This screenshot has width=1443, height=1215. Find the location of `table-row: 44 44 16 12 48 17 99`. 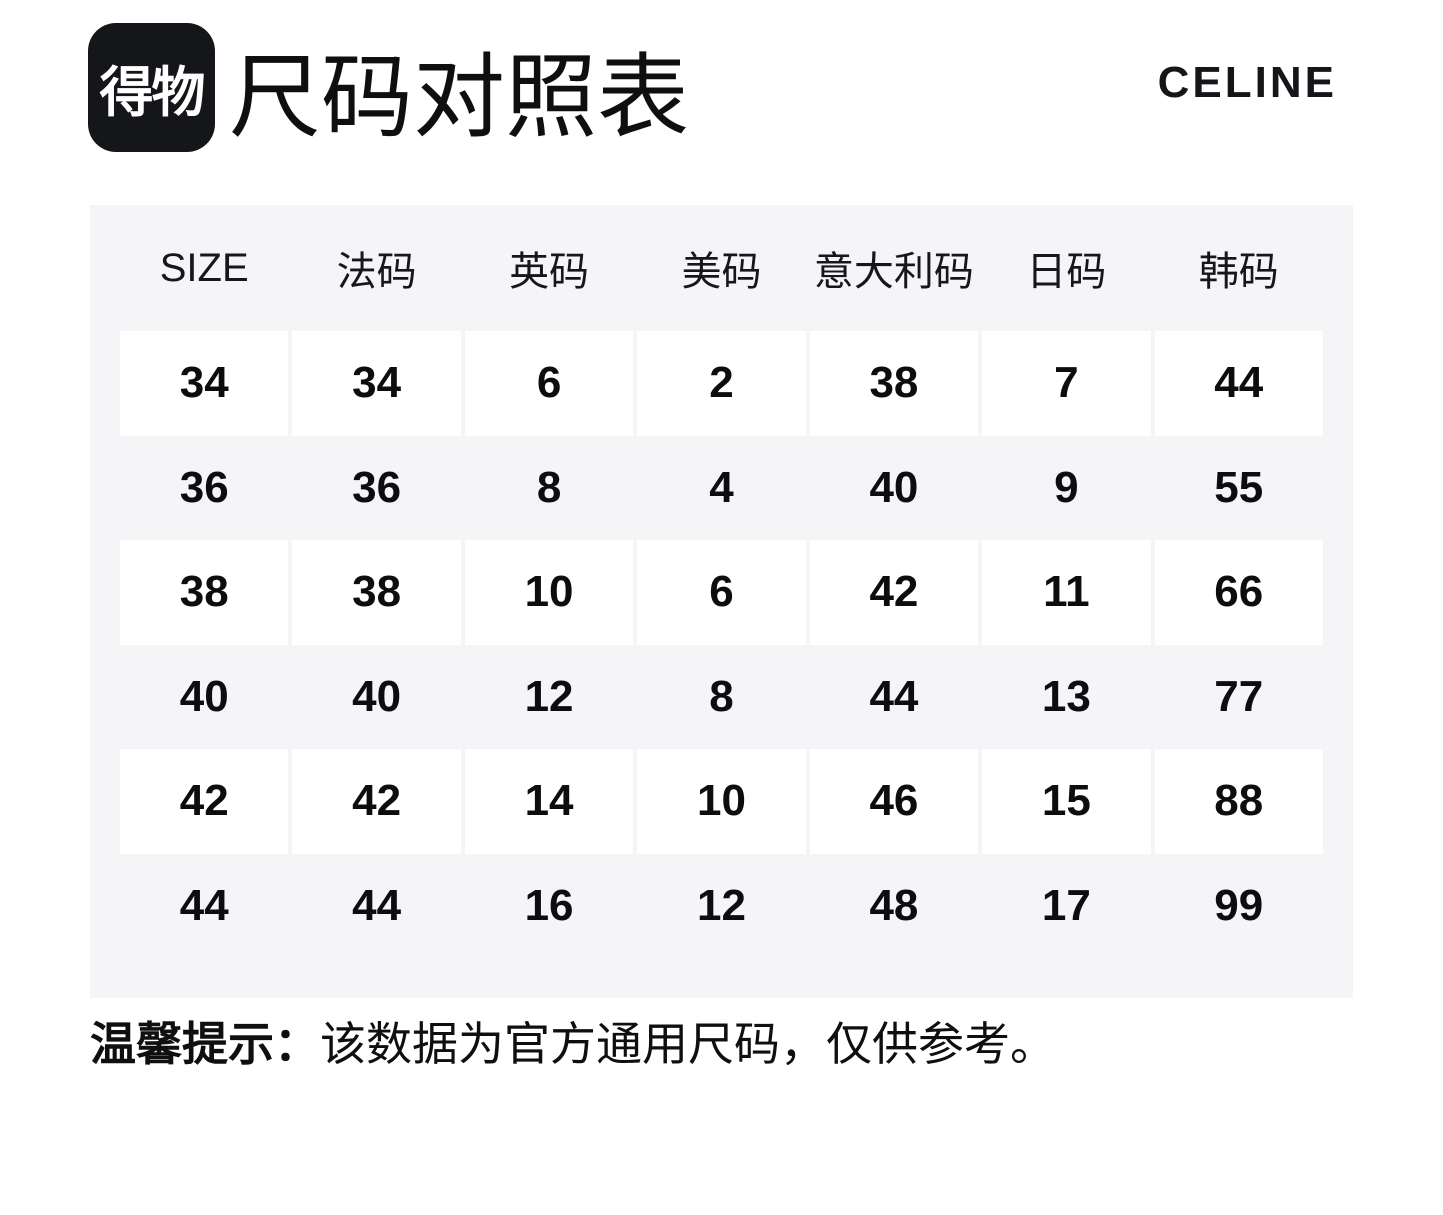

table-row: 44 44 16 12 48 17 99 is located at coordinates (721, 906).